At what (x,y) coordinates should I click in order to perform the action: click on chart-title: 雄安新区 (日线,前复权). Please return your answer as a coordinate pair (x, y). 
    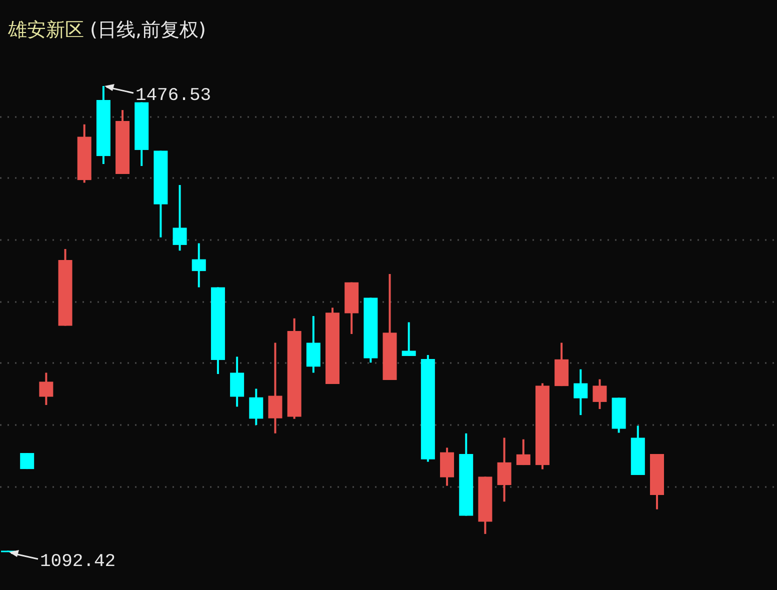
    Looking at the image, I should click on (106, 30).